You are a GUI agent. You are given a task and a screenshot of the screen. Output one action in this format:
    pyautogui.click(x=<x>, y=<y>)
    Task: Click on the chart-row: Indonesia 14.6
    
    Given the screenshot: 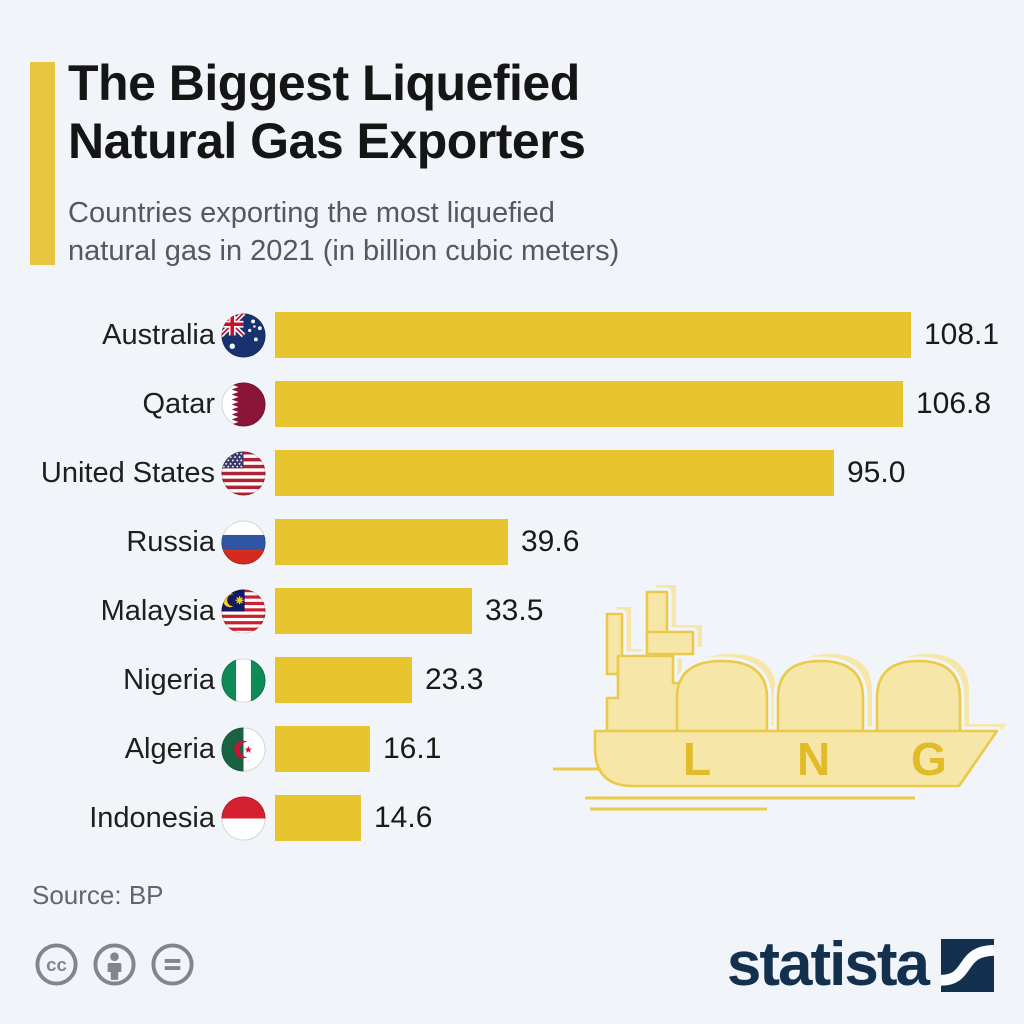 What is the action you would take?
    pyautogui.click(x=515, y=818)
    